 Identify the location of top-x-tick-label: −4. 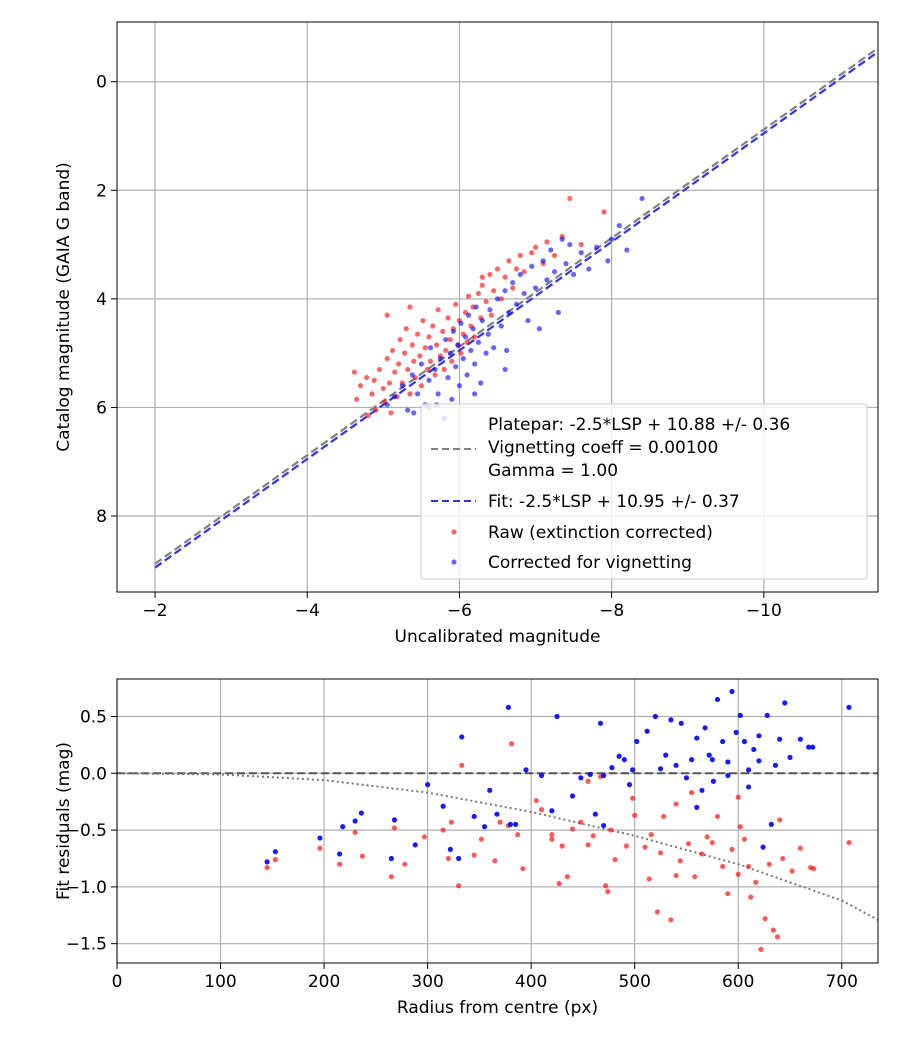
(307, 611).